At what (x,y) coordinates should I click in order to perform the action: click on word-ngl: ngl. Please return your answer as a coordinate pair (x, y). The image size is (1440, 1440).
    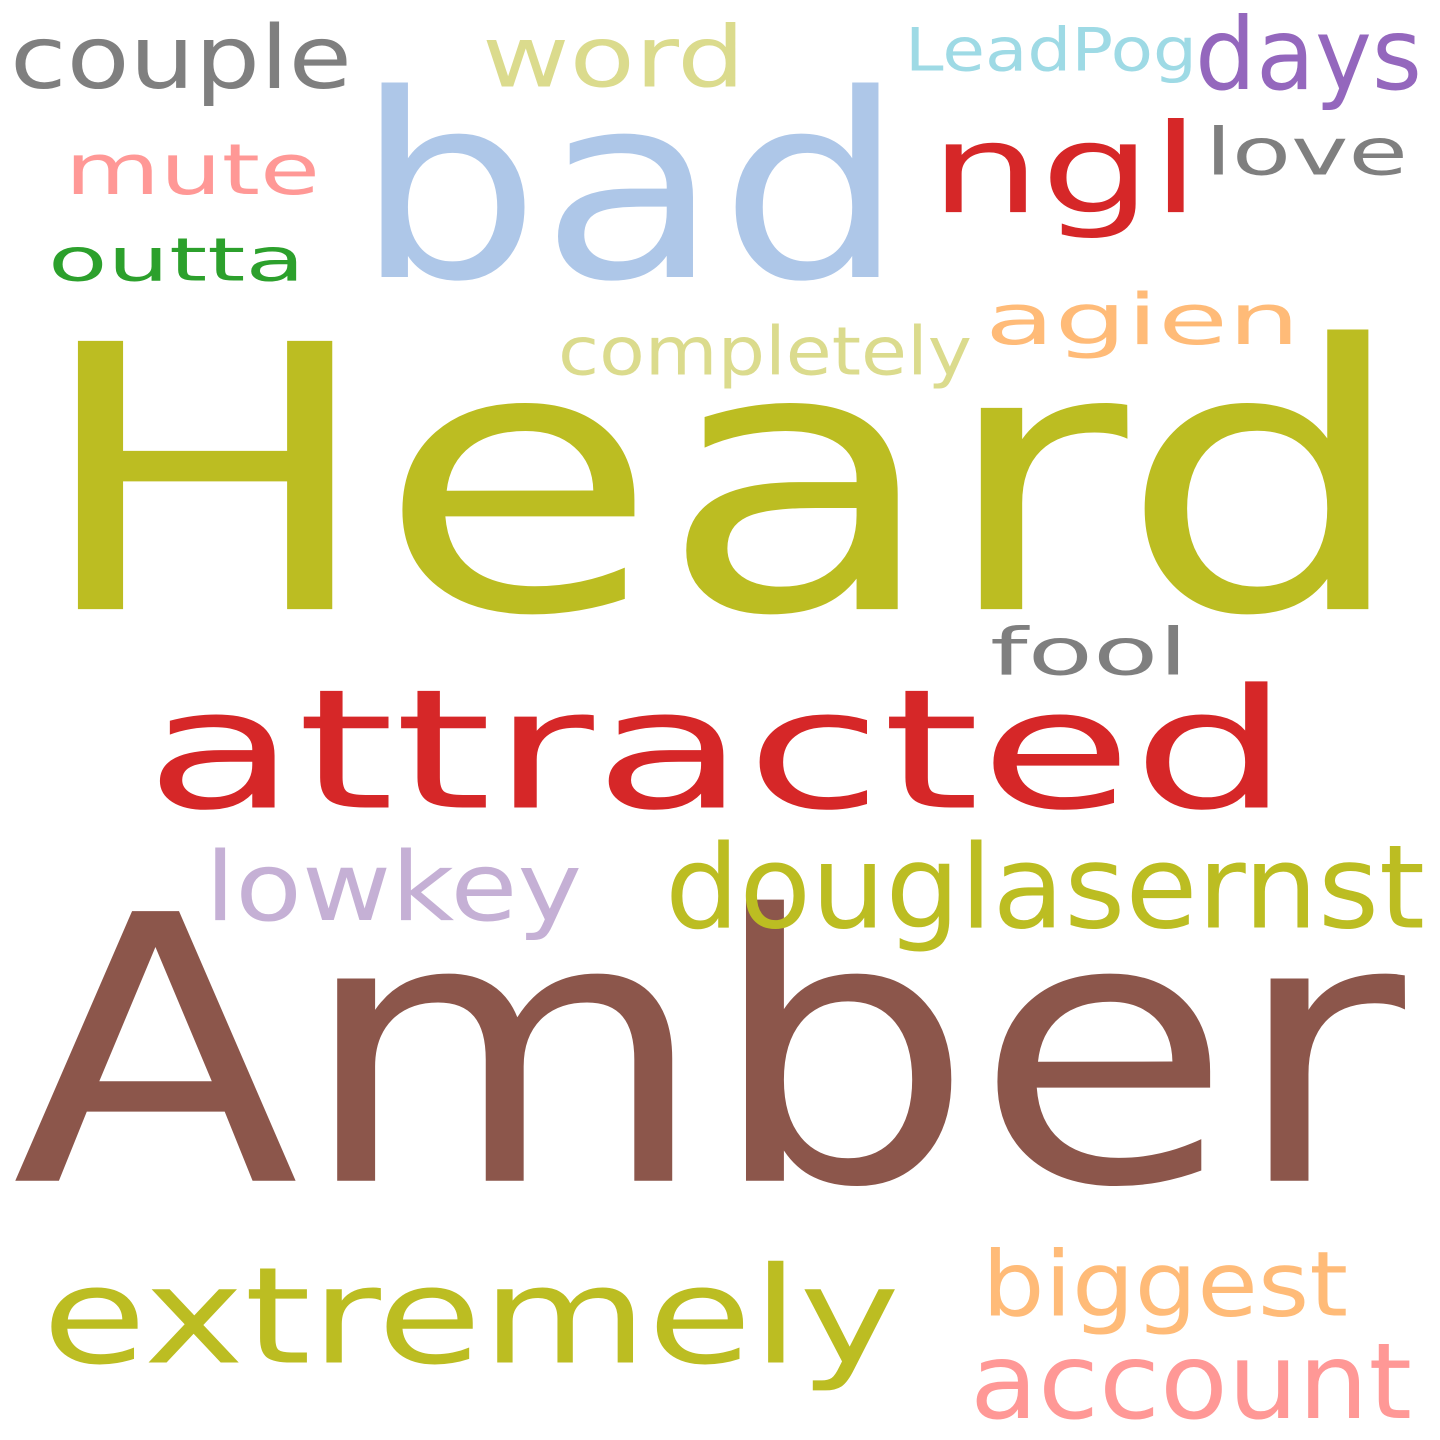
    Looking at the image, I should click on (1065, 169).